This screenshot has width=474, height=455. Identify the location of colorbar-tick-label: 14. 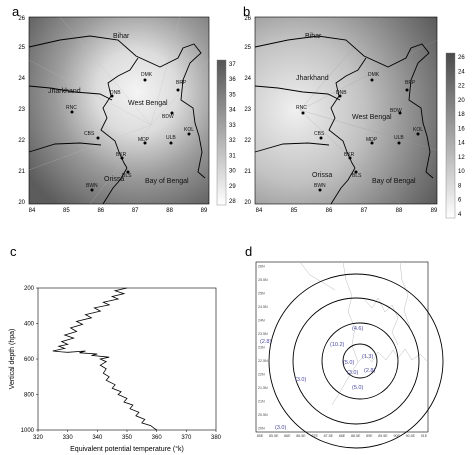
(461, 144).